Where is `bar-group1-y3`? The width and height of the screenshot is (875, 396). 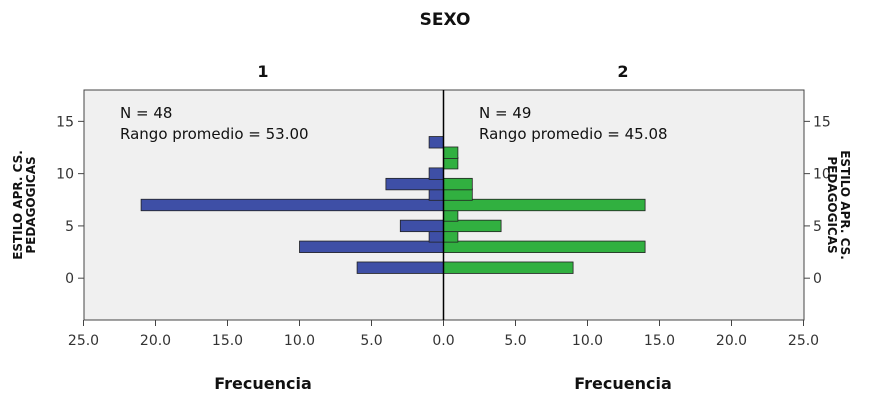 bar-group1-y3 is located at coordinates (371, 246).